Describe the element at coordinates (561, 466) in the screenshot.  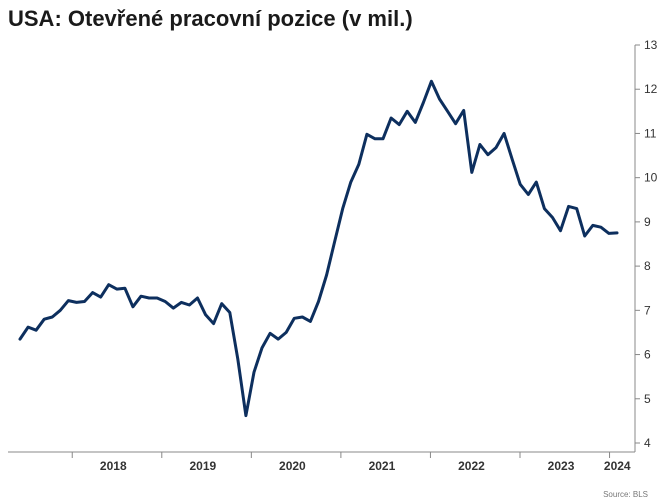
I see `x-tick-label: 2023` at that location.